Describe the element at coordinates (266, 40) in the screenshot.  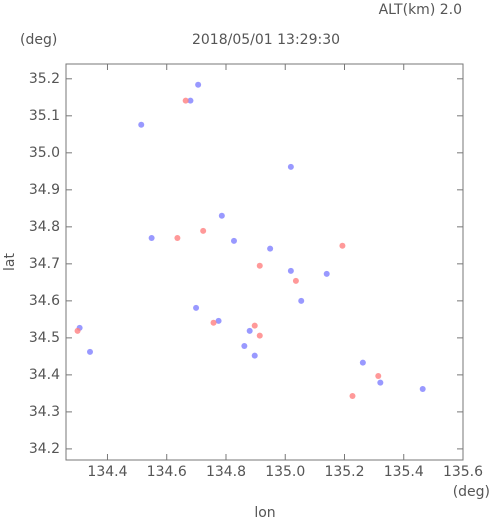
I see `chart-title: 2018/05/01 13:29:30` at that location.